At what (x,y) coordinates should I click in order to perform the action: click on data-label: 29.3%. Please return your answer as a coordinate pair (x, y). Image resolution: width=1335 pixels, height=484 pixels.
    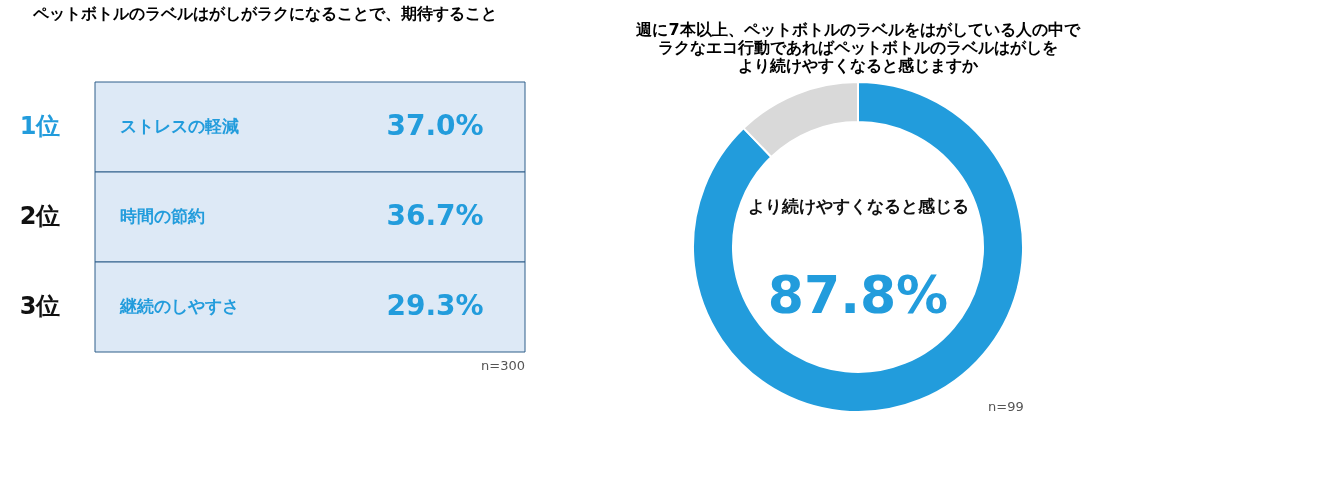
    Looking at the image, I should click on (435, 305).